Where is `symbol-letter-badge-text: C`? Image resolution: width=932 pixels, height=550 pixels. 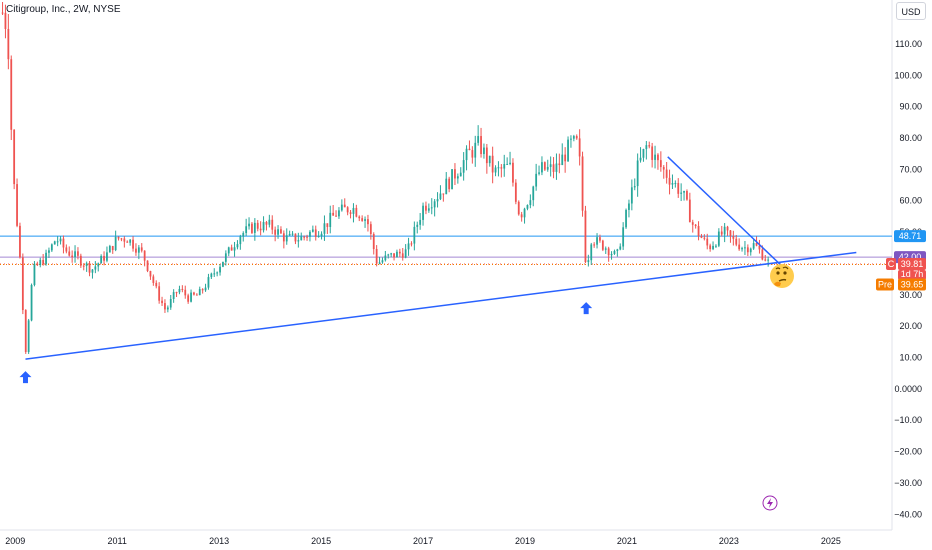
symbol-letter-badge-text: C is located at coordinates (891, 264).